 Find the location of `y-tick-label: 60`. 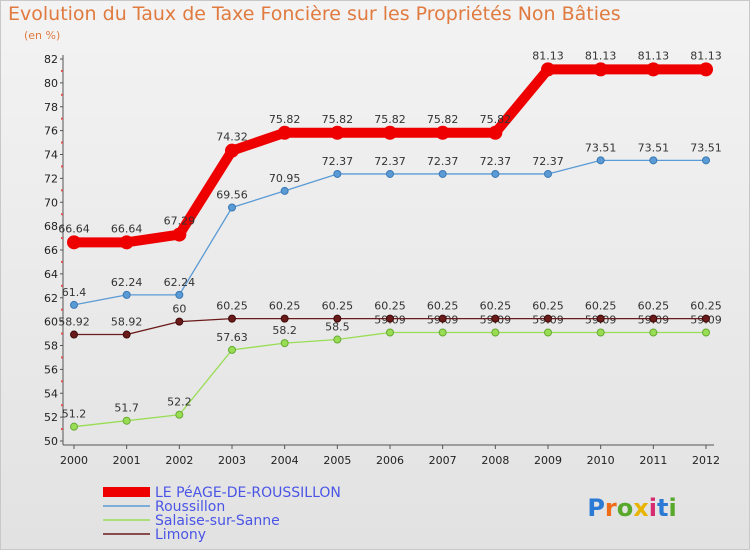

y-tick-label: 60 is located at coordinates (51, 322).